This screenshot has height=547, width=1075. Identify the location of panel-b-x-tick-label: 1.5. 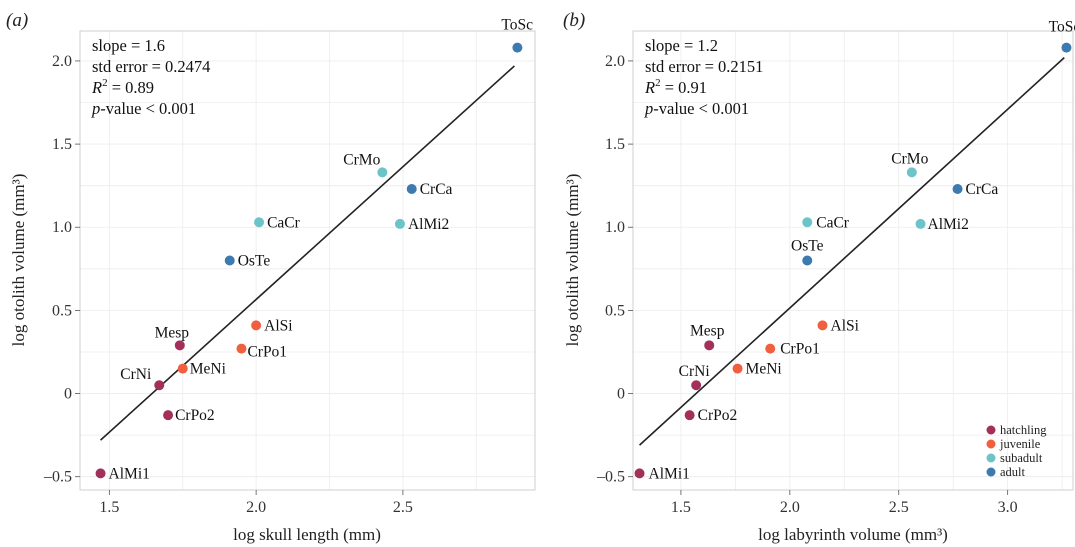
(681, 507).